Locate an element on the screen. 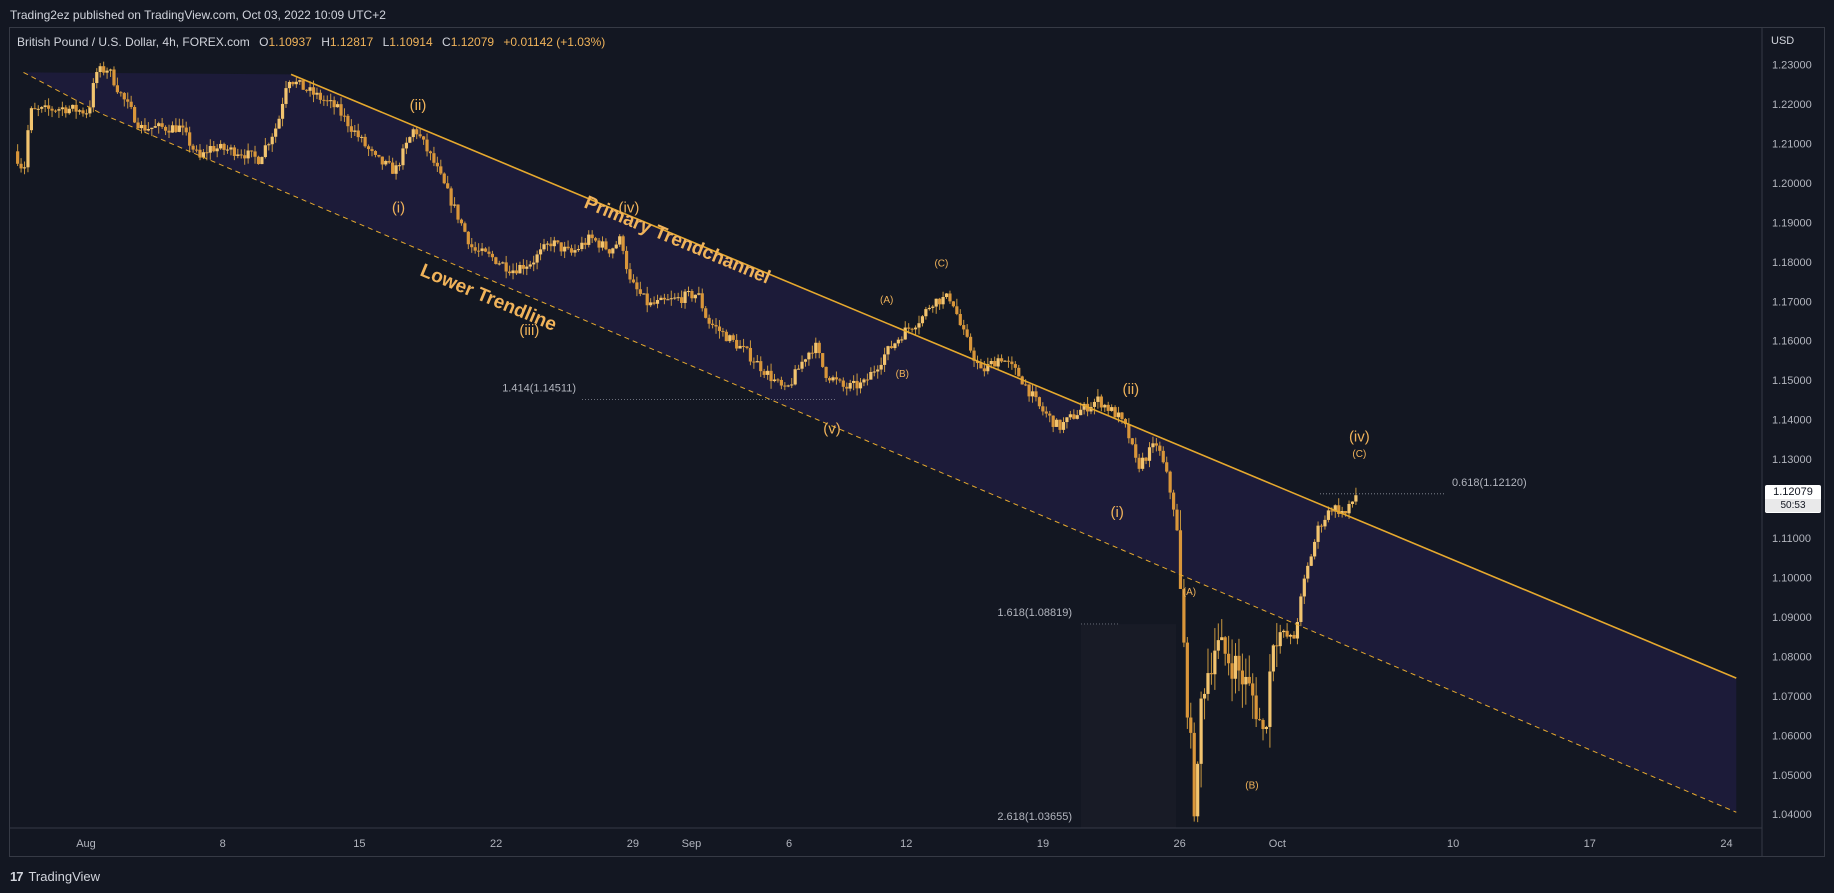 Image resolution: width=1834 pixels, height=893 pixels. time-axis-tick: 6 is located at coordinates (789, 844).